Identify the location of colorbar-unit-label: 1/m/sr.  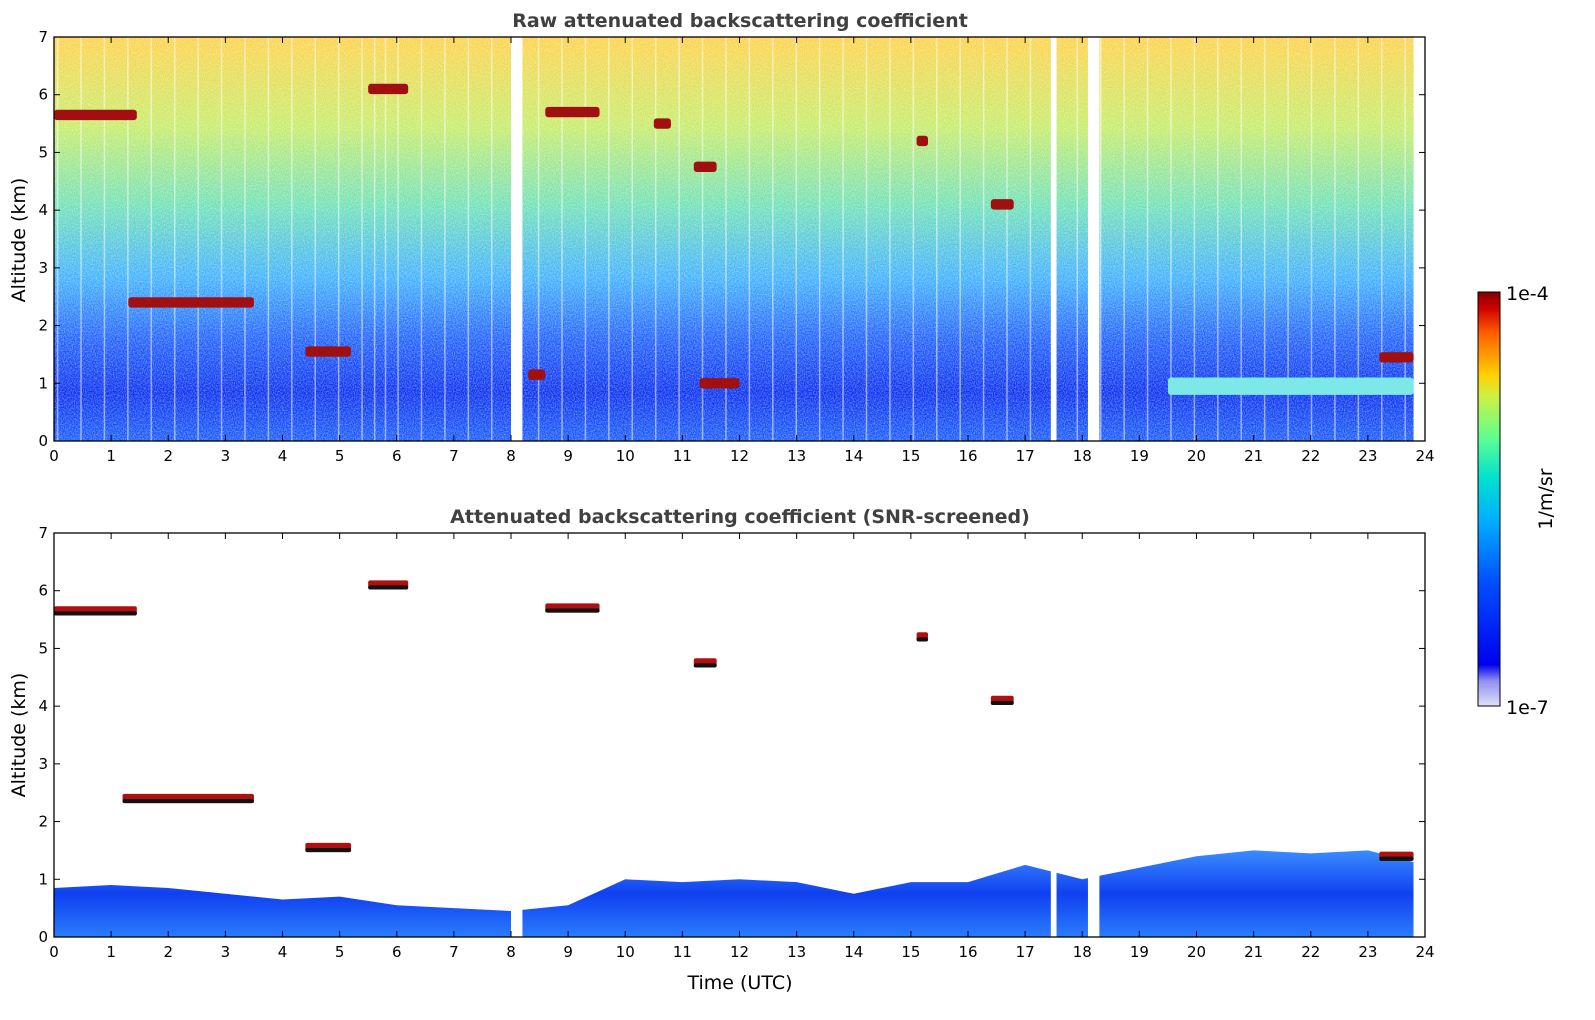
(1546, 498).